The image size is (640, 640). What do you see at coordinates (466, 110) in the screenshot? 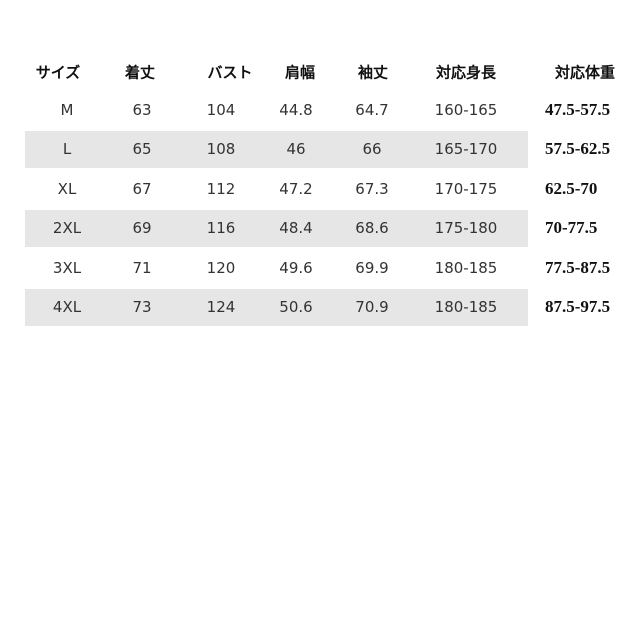
I see `data-cell: 160-165` at bounding box center [466, 110].